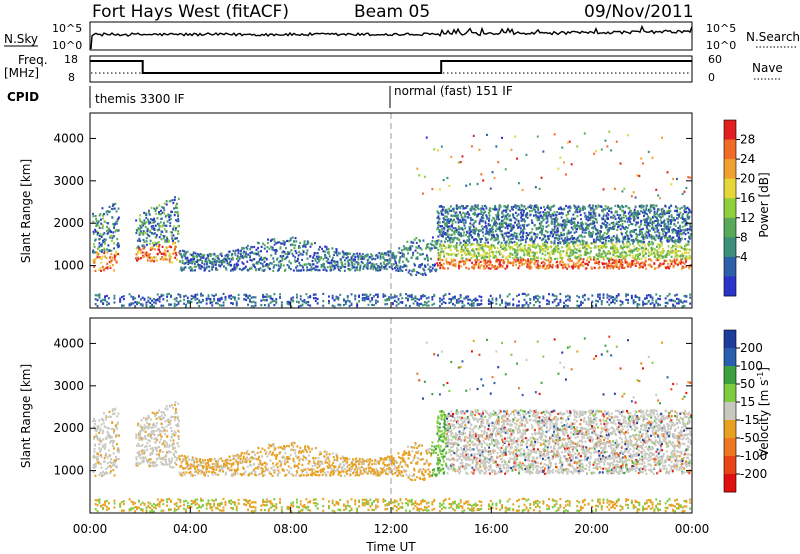 The image size is (800, 554). What do you see at coordinates (391, 67) in the screenshot?
I see `freq-line` at bounding box center [391, 67].